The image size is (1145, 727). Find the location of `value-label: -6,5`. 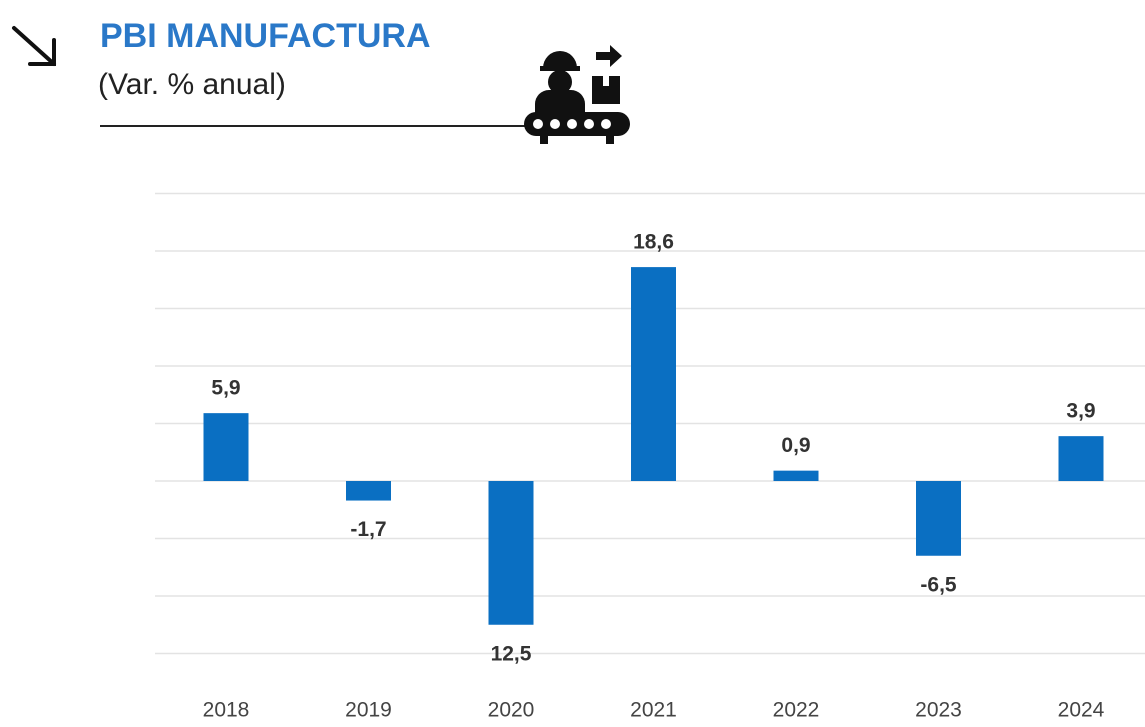

value-label: -6,5 is located at coordinates (938, 584).